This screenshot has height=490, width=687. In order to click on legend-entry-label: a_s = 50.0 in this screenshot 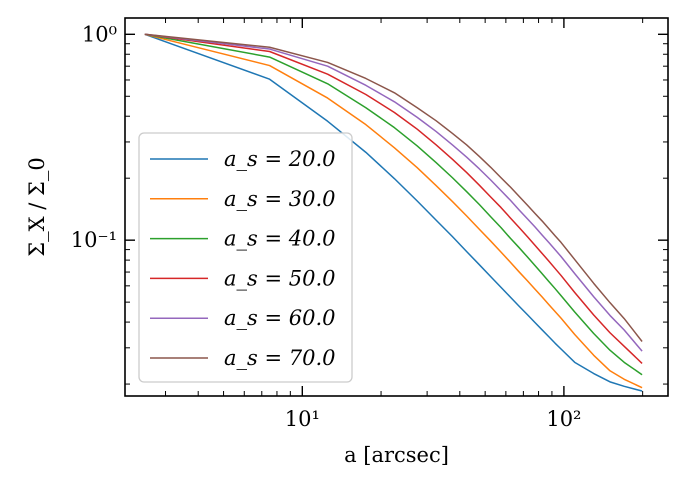, I will do `click(280, 278)`.